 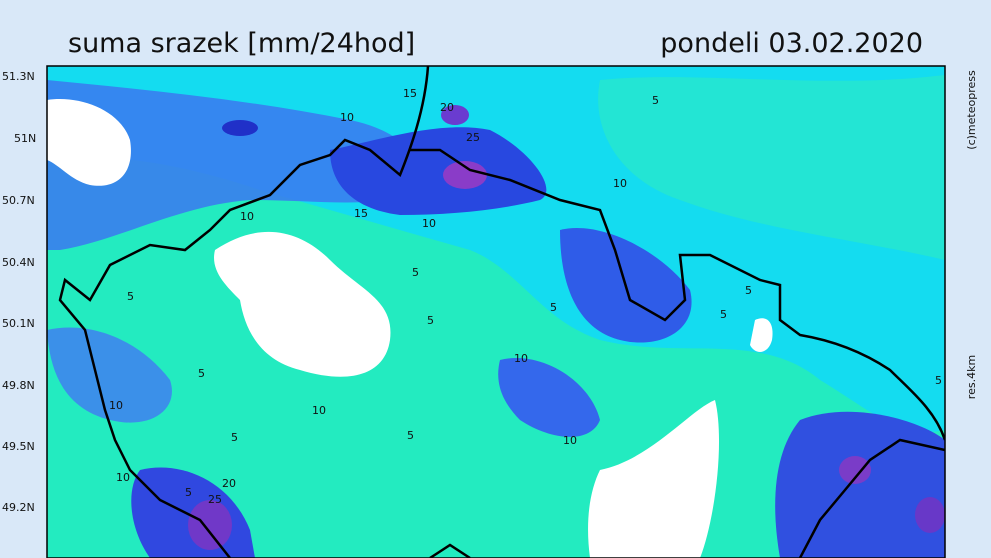 I want to click on latitude-label: 49.5N, so click(x=18, y=446).